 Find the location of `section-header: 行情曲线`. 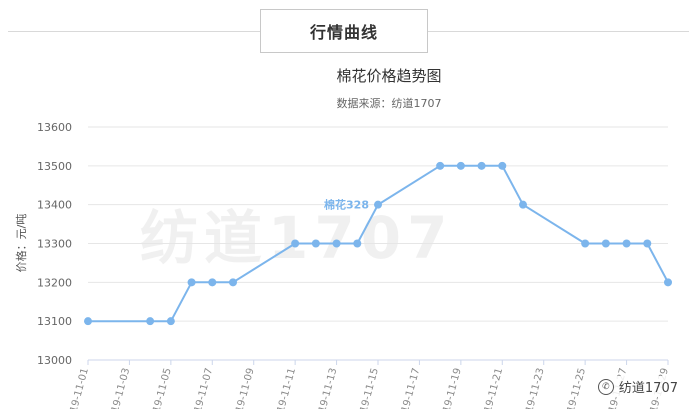

section-header: 行情曲线 is located at coordinates (344, 31).